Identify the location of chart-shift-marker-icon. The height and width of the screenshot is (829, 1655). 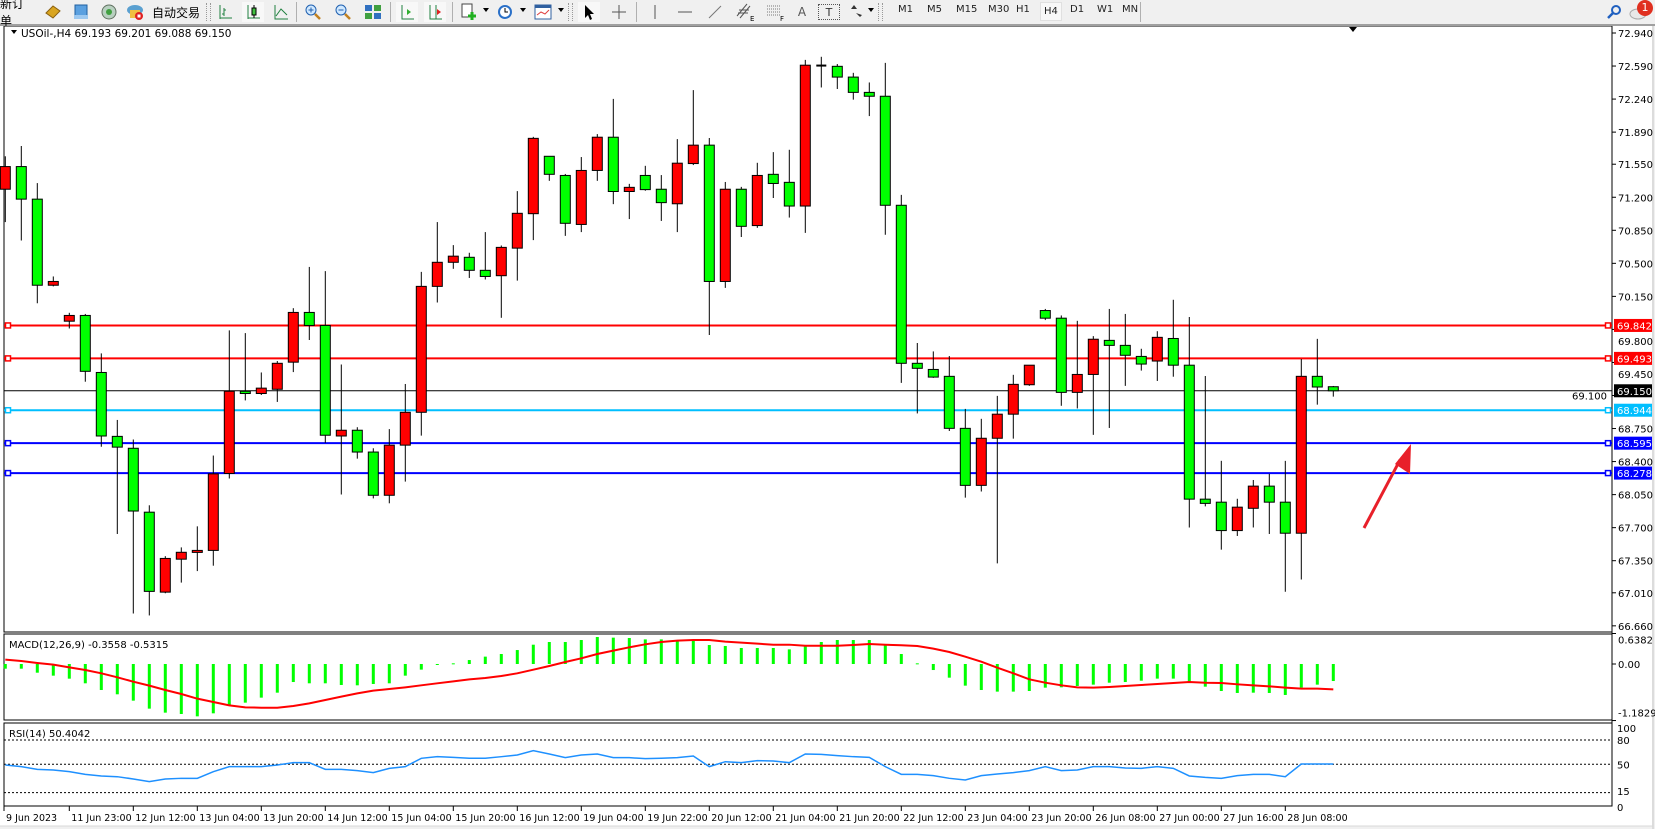
(1353, 29).